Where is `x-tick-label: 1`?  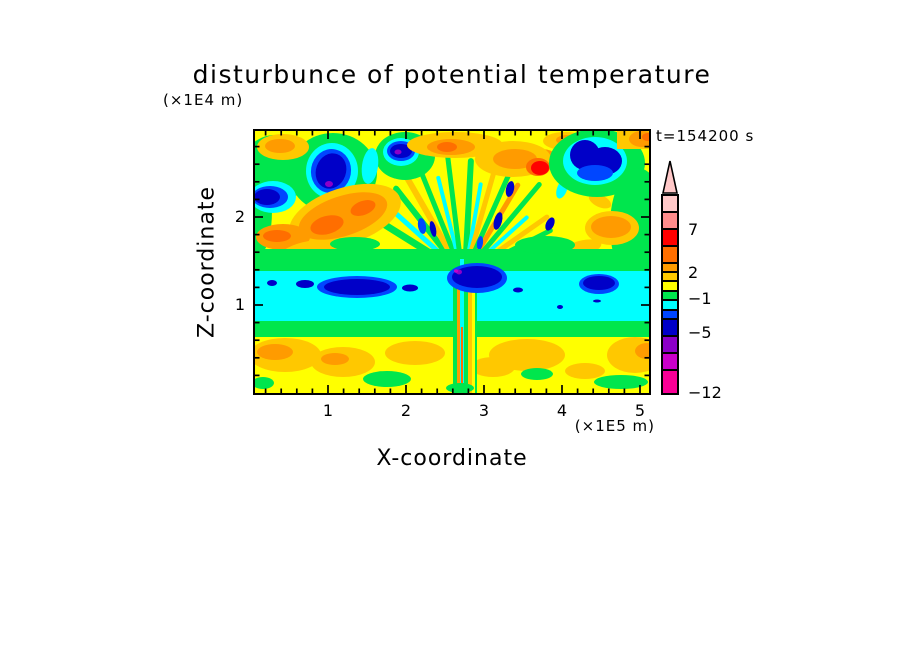
x-tick-label: 1 is located at coordinates (328, 410).